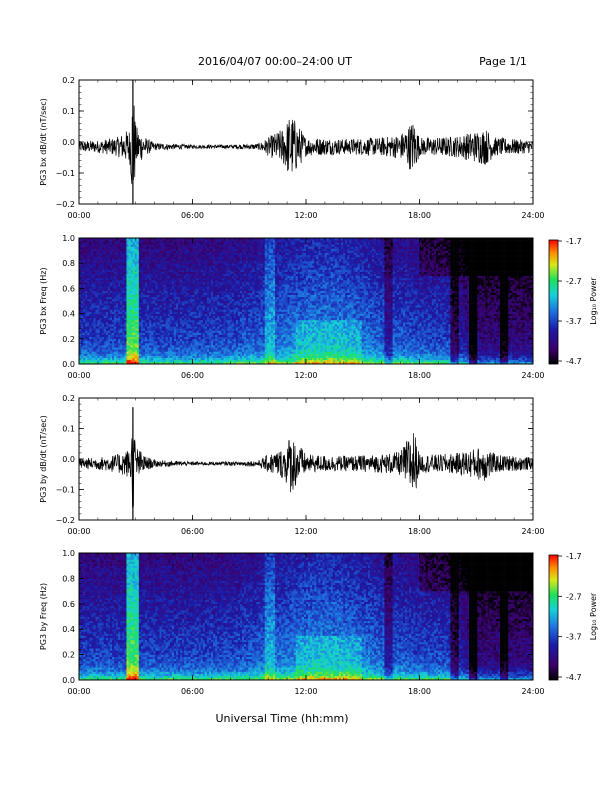 The image size is (612, 792). I want to click on y-axis-label: PG3 bx Freq (Hz), so click(43, 300).